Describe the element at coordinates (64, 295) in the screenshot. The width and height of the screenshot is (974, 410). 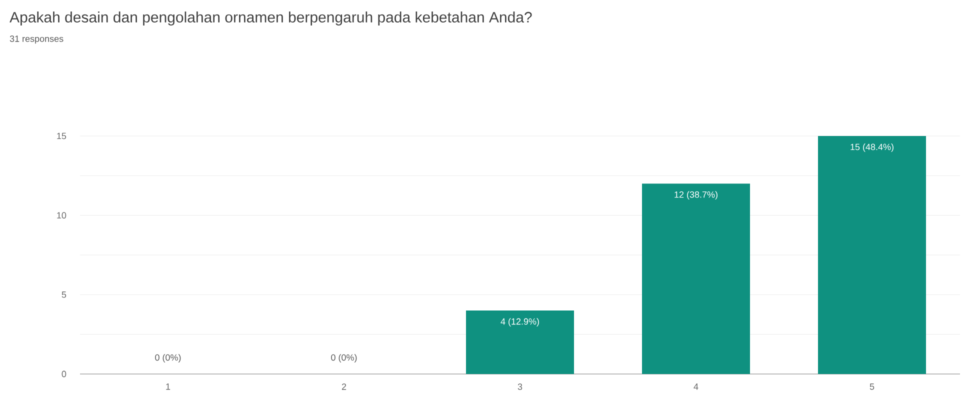
I see `y-tick-label: 5` at that location.